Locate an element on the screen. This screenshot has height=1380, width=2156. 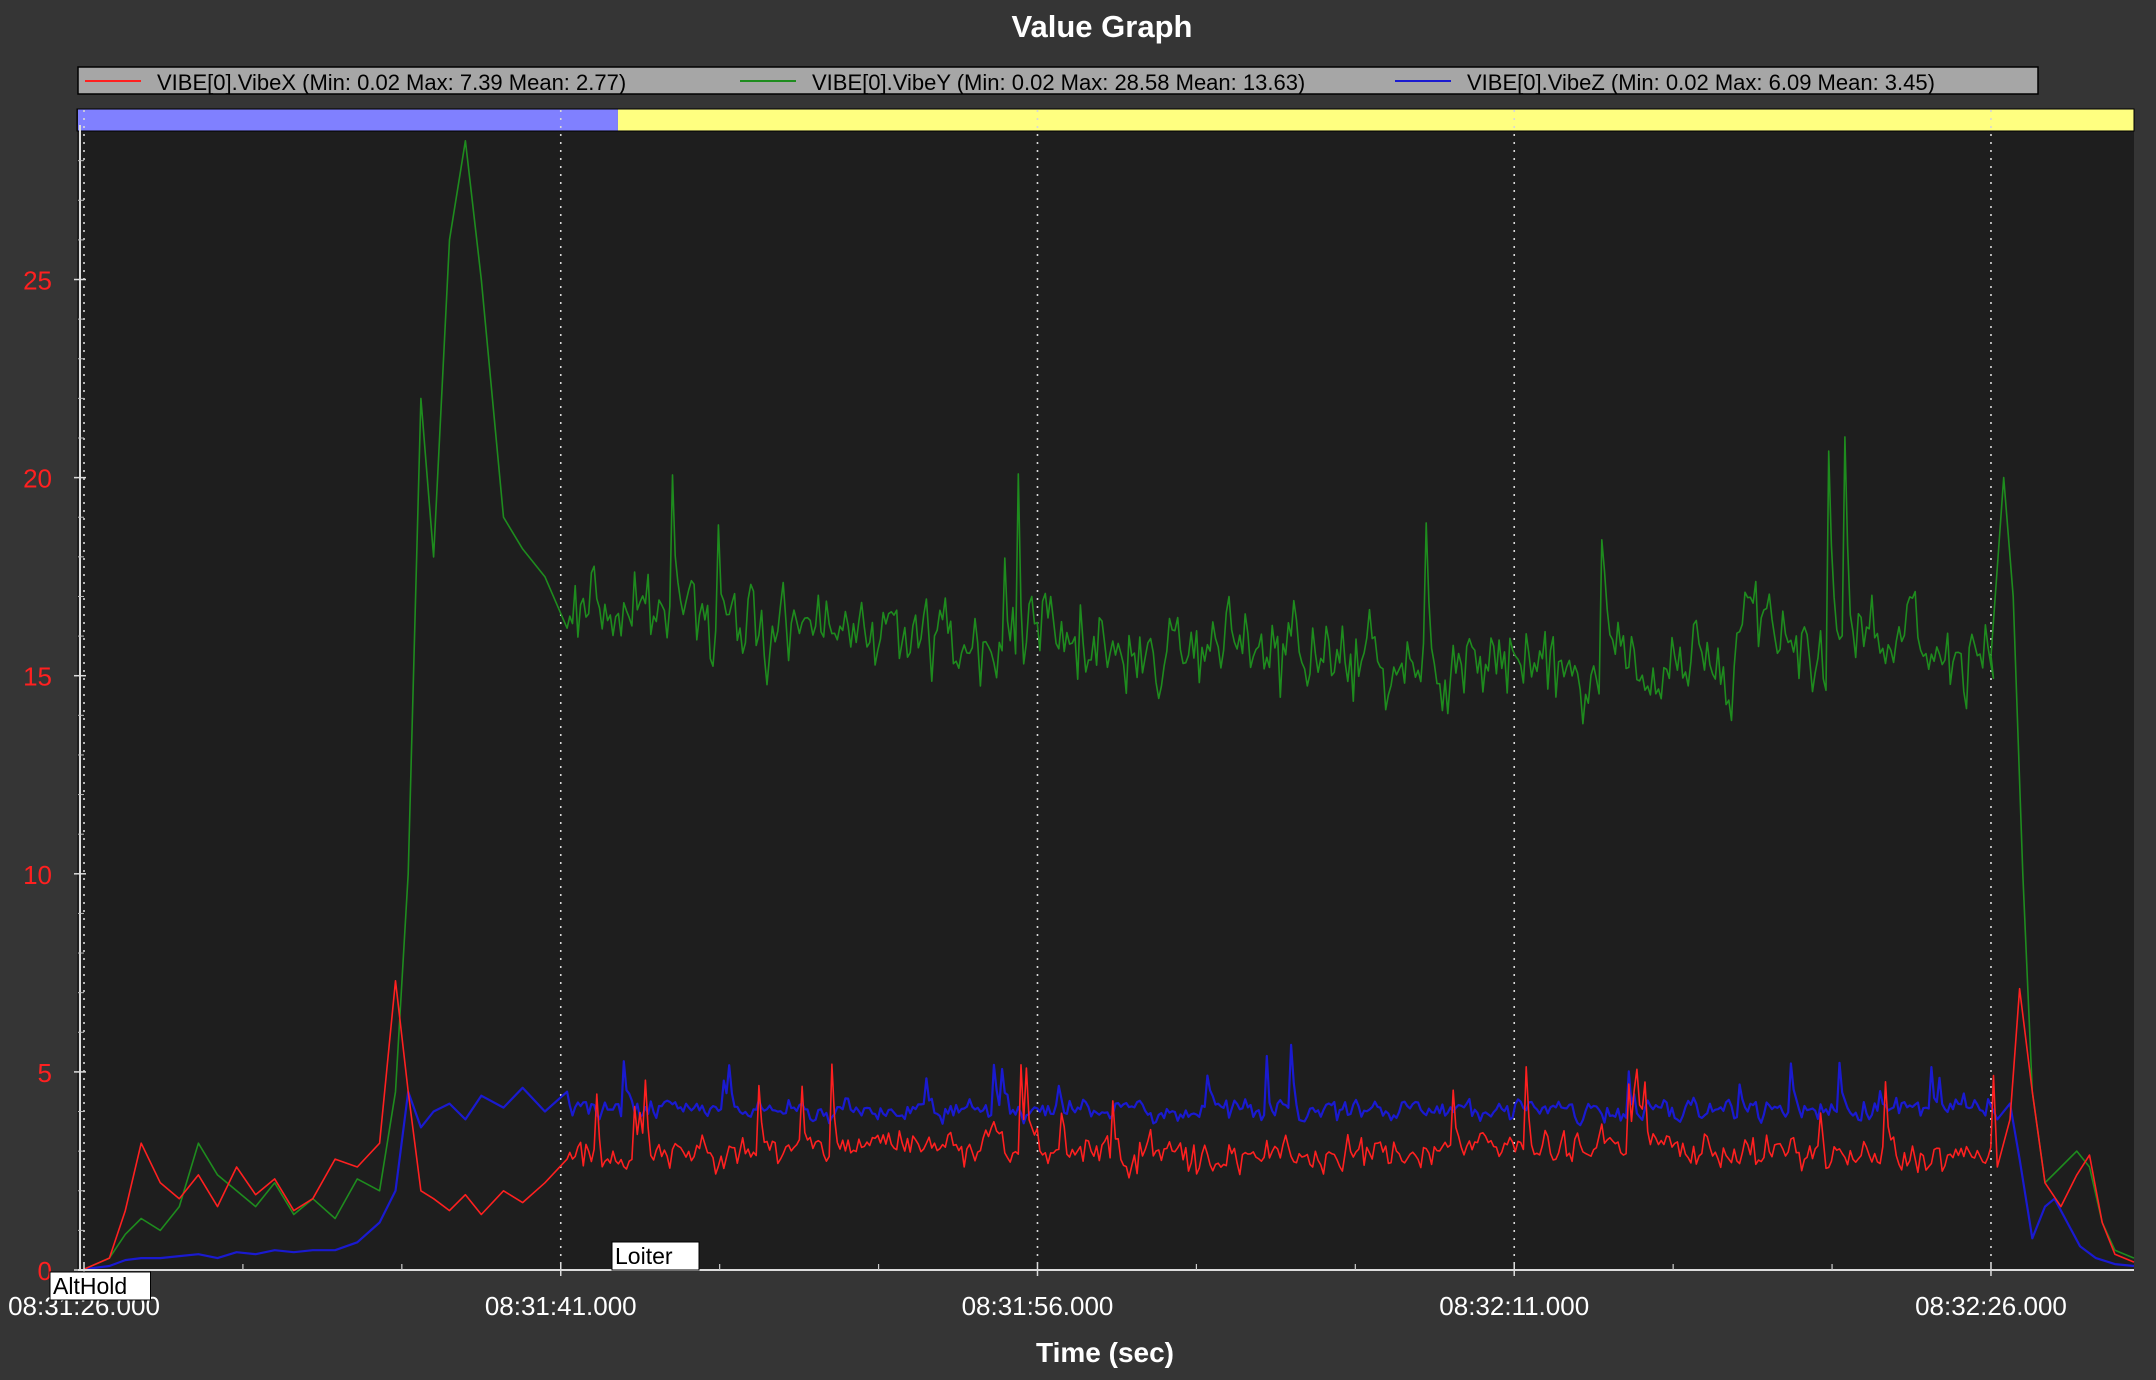
flight-mode-bar is located at coordinates (1105, 120).